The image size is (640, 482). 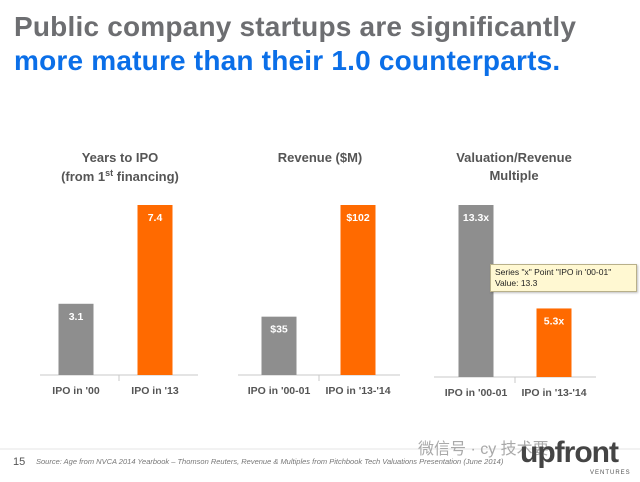 What do you see at coordinates (76, 317) in the screenshot?
I see `chart-1-data-label-1: 3.1` at bounding box center [76, 317].